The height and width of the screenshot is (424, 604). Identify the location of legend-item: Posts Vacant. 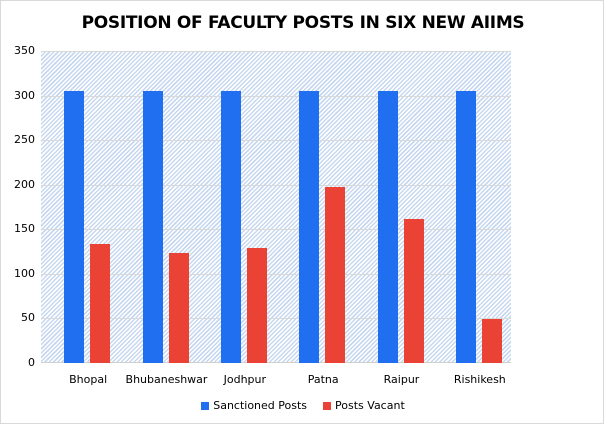
(364, 405).